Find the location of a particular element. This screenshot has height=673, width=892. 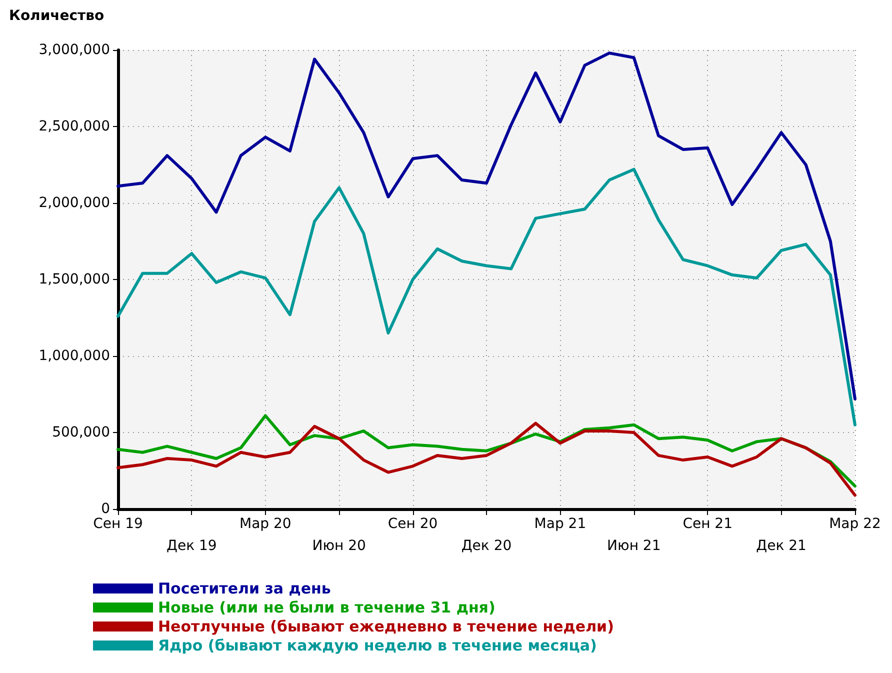

x-tick-label: Мар 22 is located at coordinates (855, 524).